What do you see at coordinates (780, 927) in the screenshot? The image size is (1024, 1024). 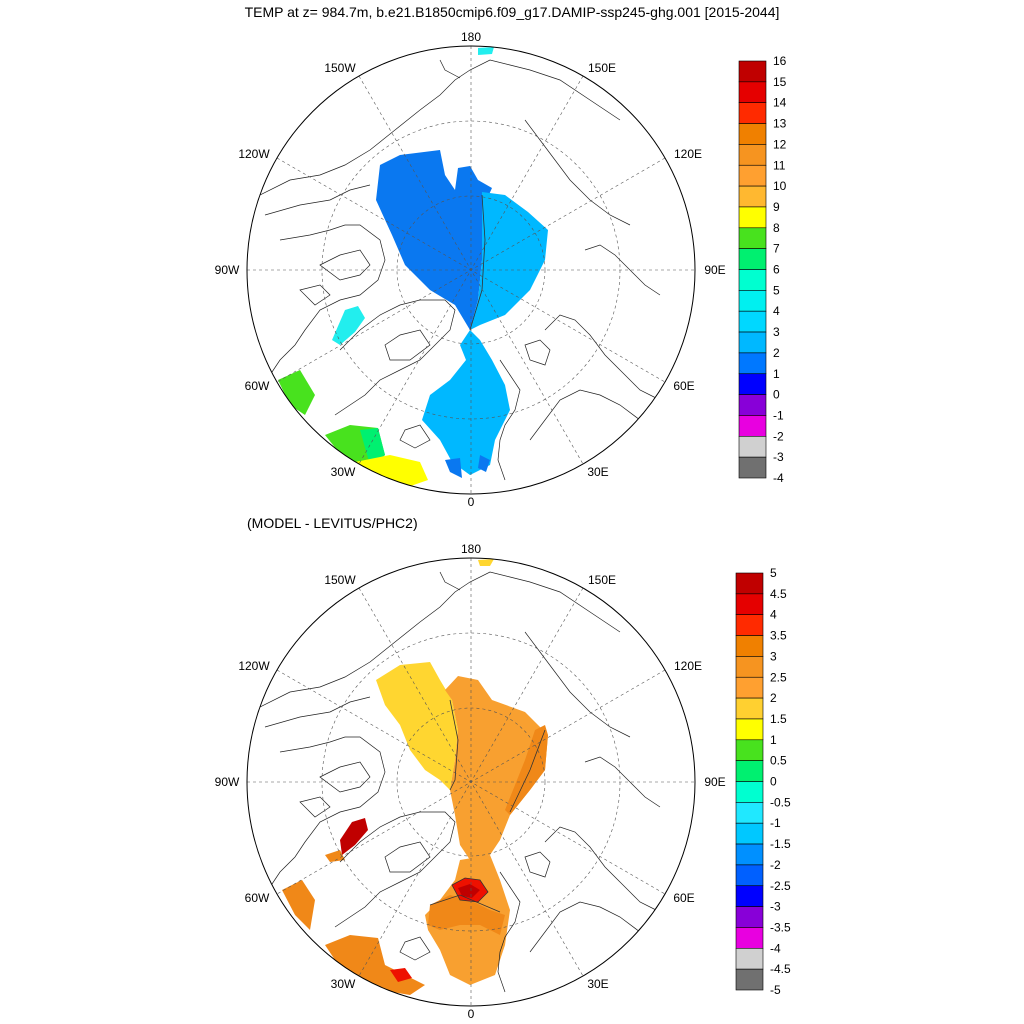 I see `bottom-colorbar-tick-label: -3.5` at bounding box center [780, 927].